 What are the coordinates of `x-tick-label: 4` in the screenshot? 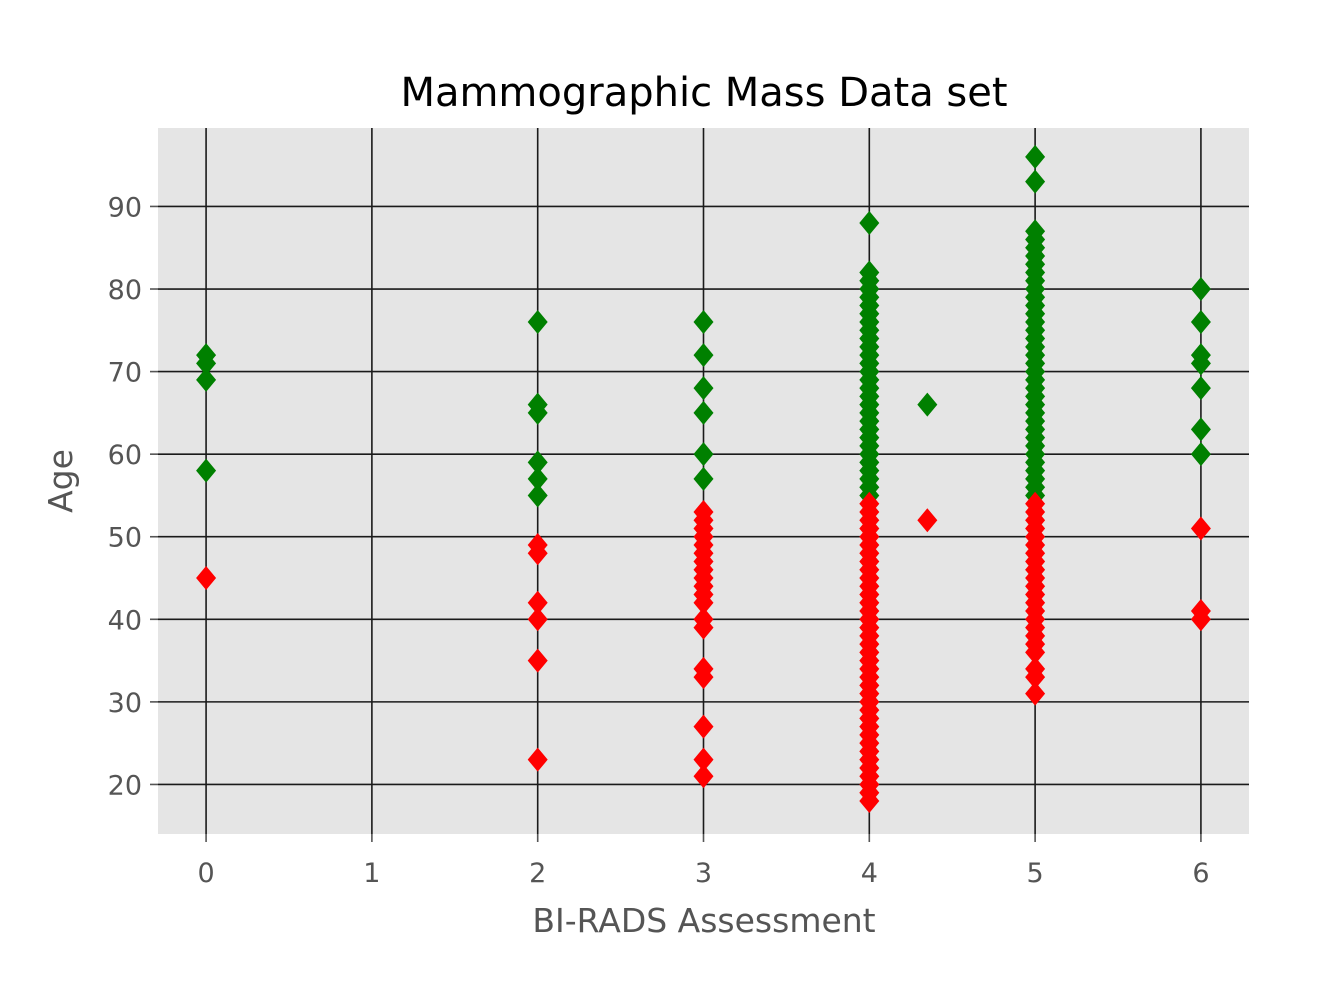 It's located at (869, 873).